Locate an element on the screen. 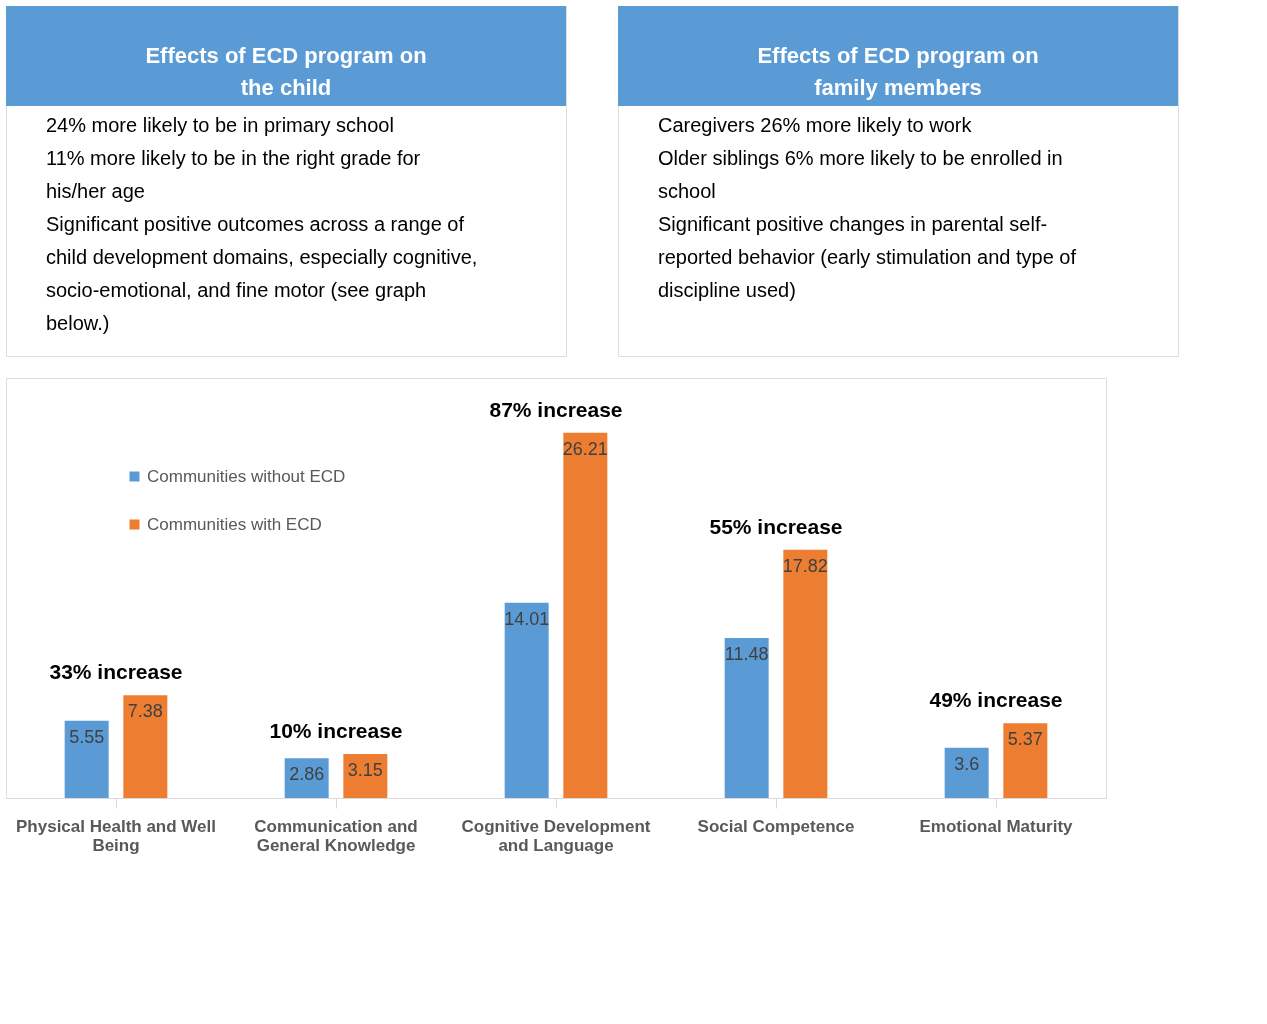 The width and height of the screenshot is (1267, 1024). legend-label: Communities without ECD is located at coordinates (246, 476).